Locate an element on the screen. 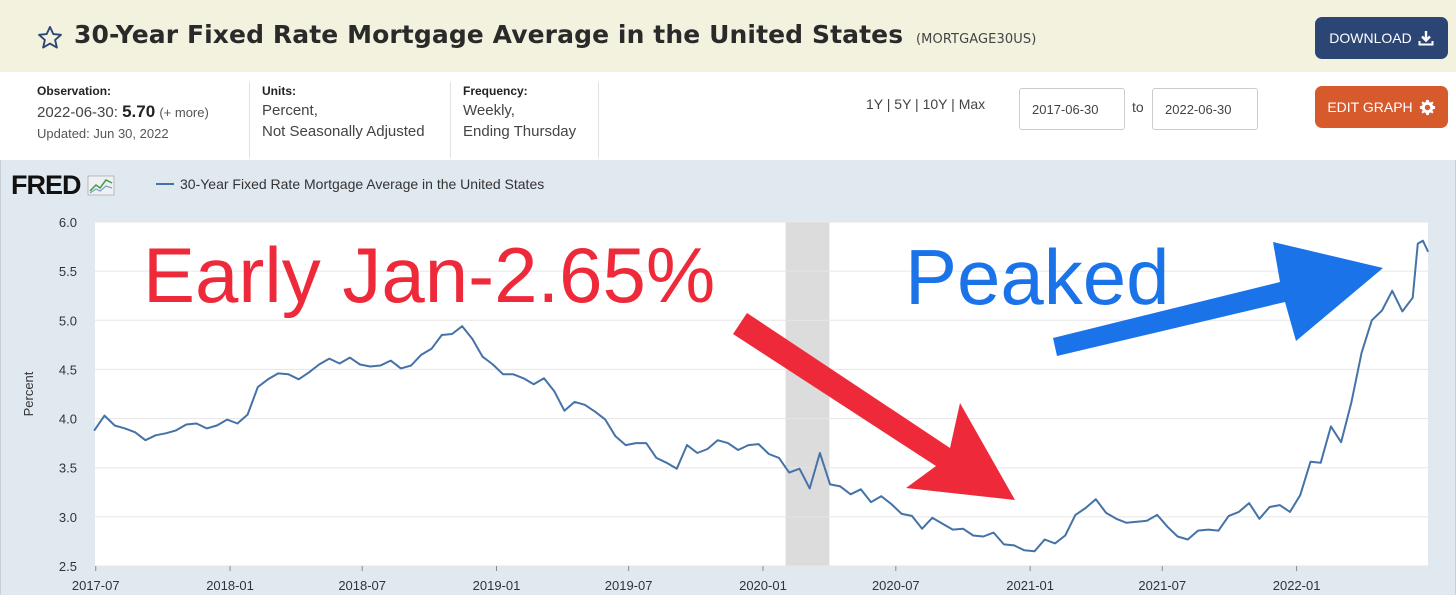  x-tick-label: 2018-07 is located at coordinates (362, 585).